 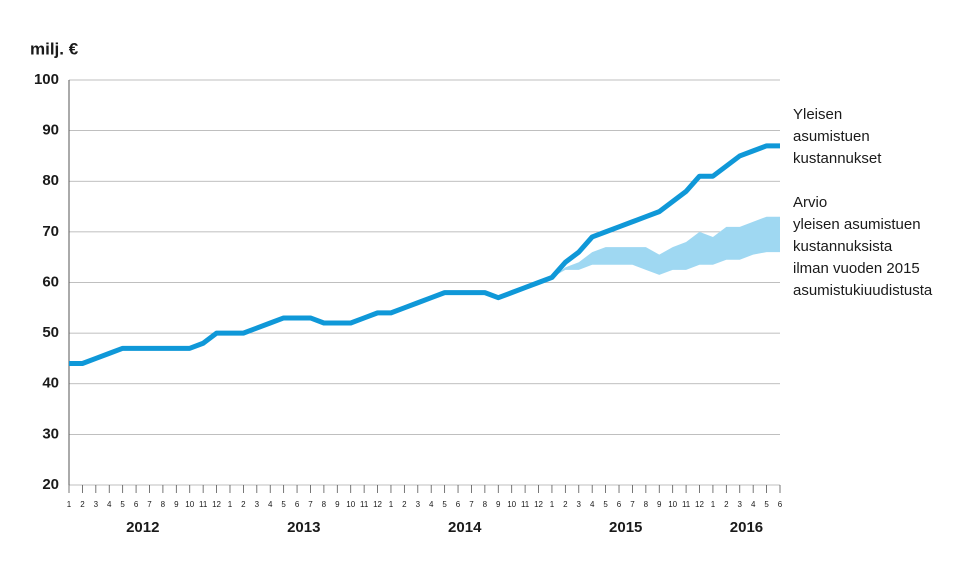 I want to click on legend-label: Yleisen asumistuen kustannukset, so click(x=837, y=136).